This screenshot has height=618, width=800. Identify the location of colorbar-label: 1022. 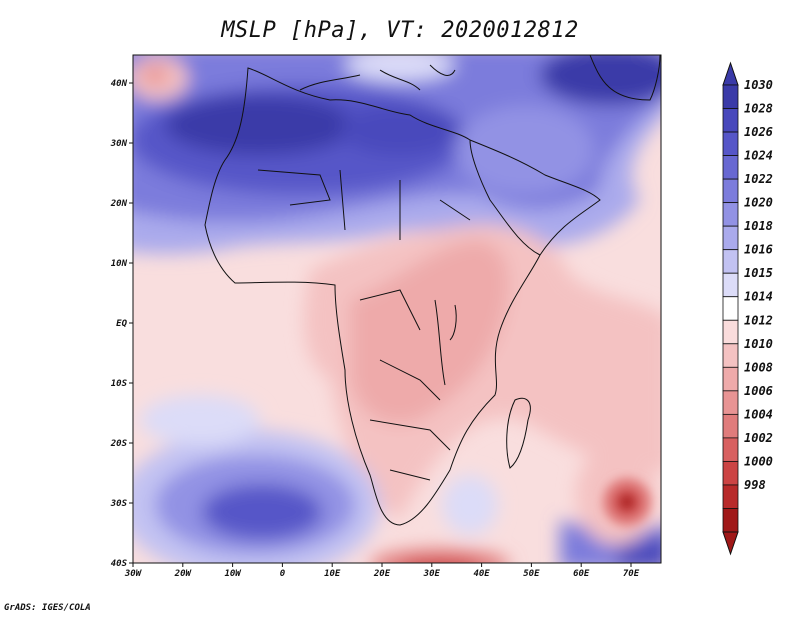
(758, 179).